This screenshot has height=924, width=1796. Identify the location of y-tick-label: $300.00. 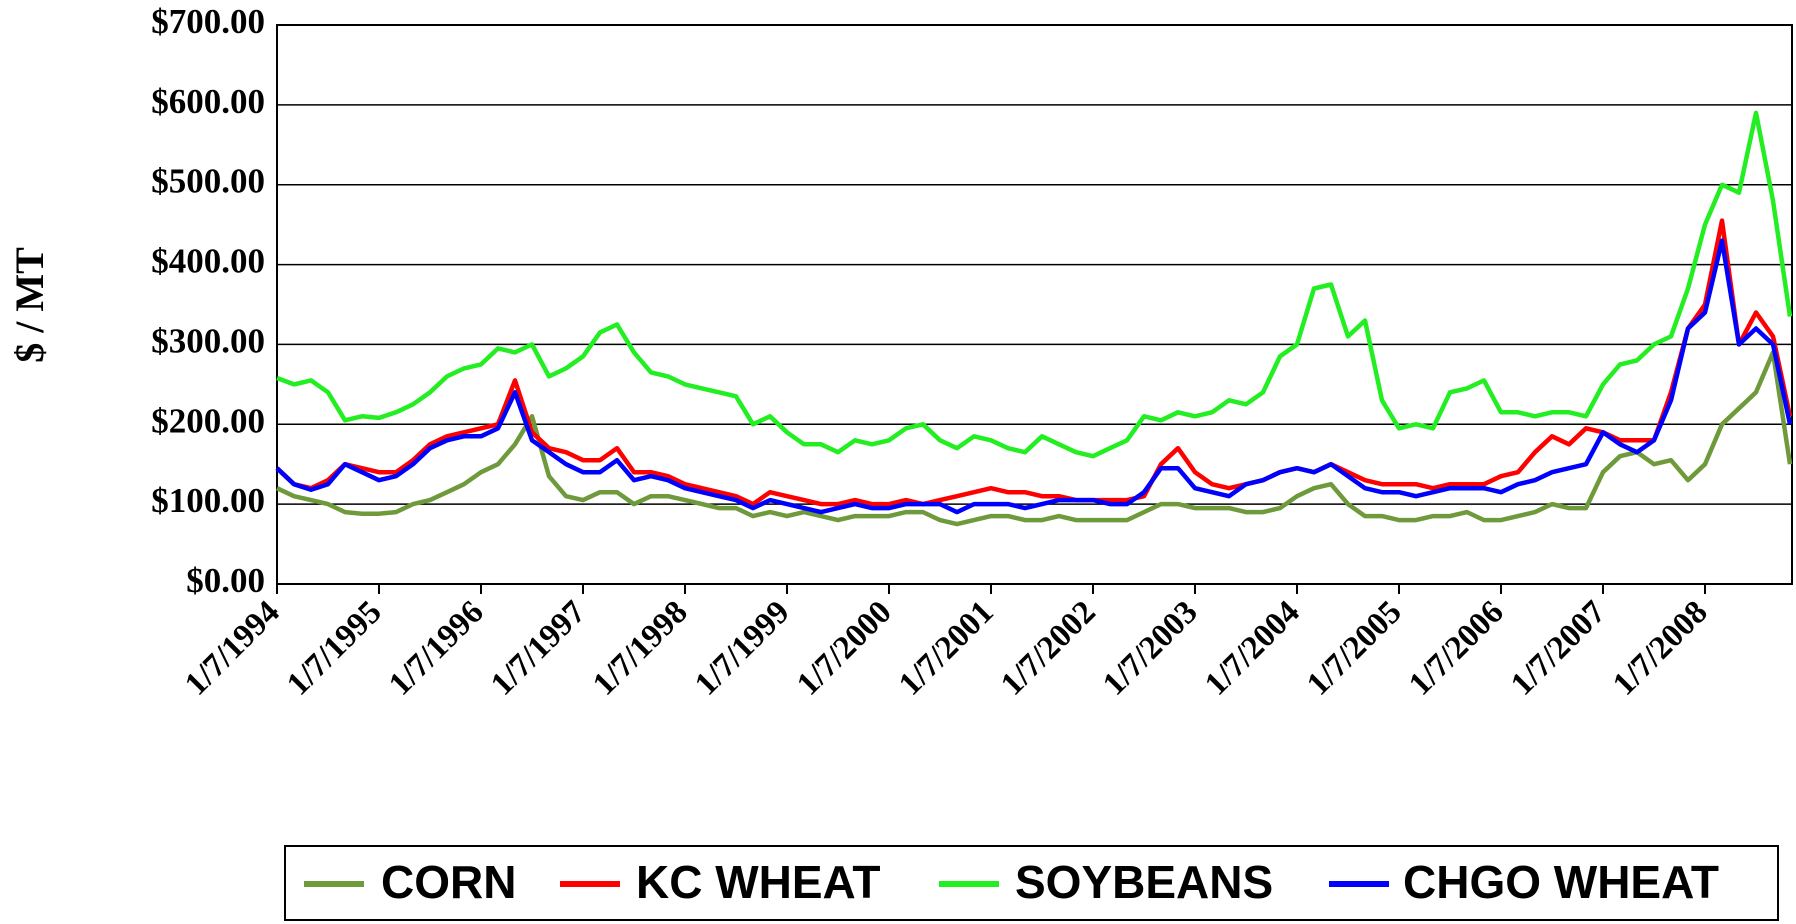
(208, 340).